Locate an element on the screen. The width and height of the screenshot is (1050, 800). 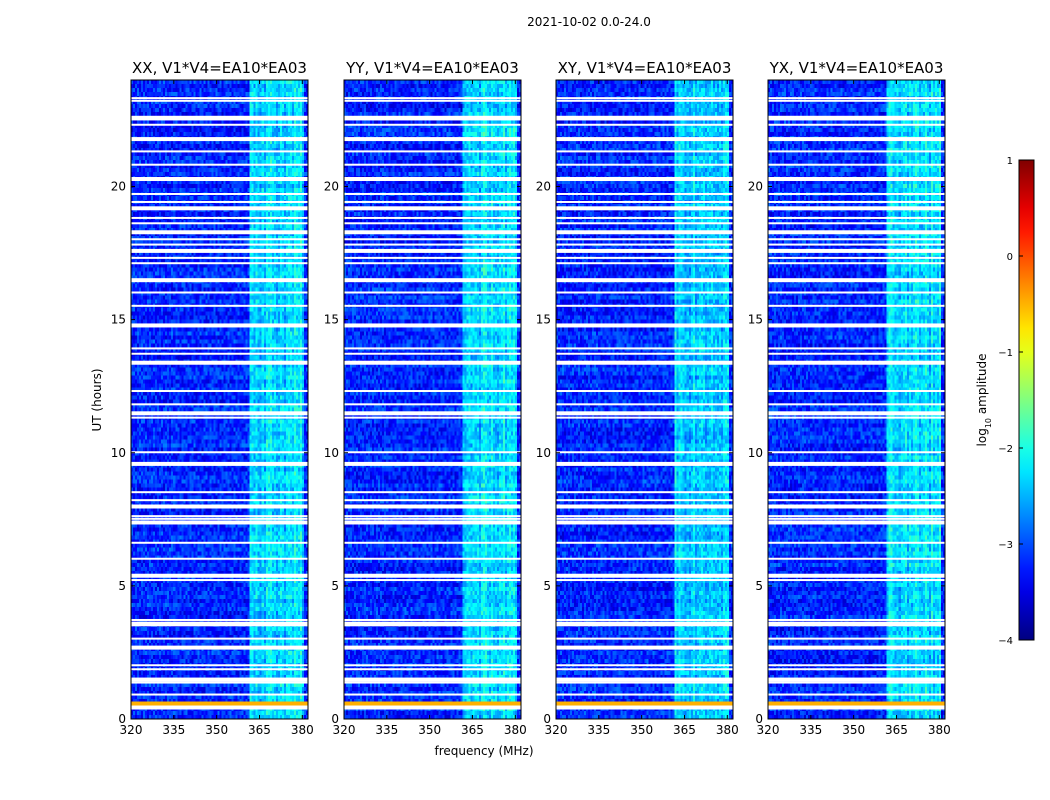
y-tick-label: 10 is located at coordinates (755, 453).